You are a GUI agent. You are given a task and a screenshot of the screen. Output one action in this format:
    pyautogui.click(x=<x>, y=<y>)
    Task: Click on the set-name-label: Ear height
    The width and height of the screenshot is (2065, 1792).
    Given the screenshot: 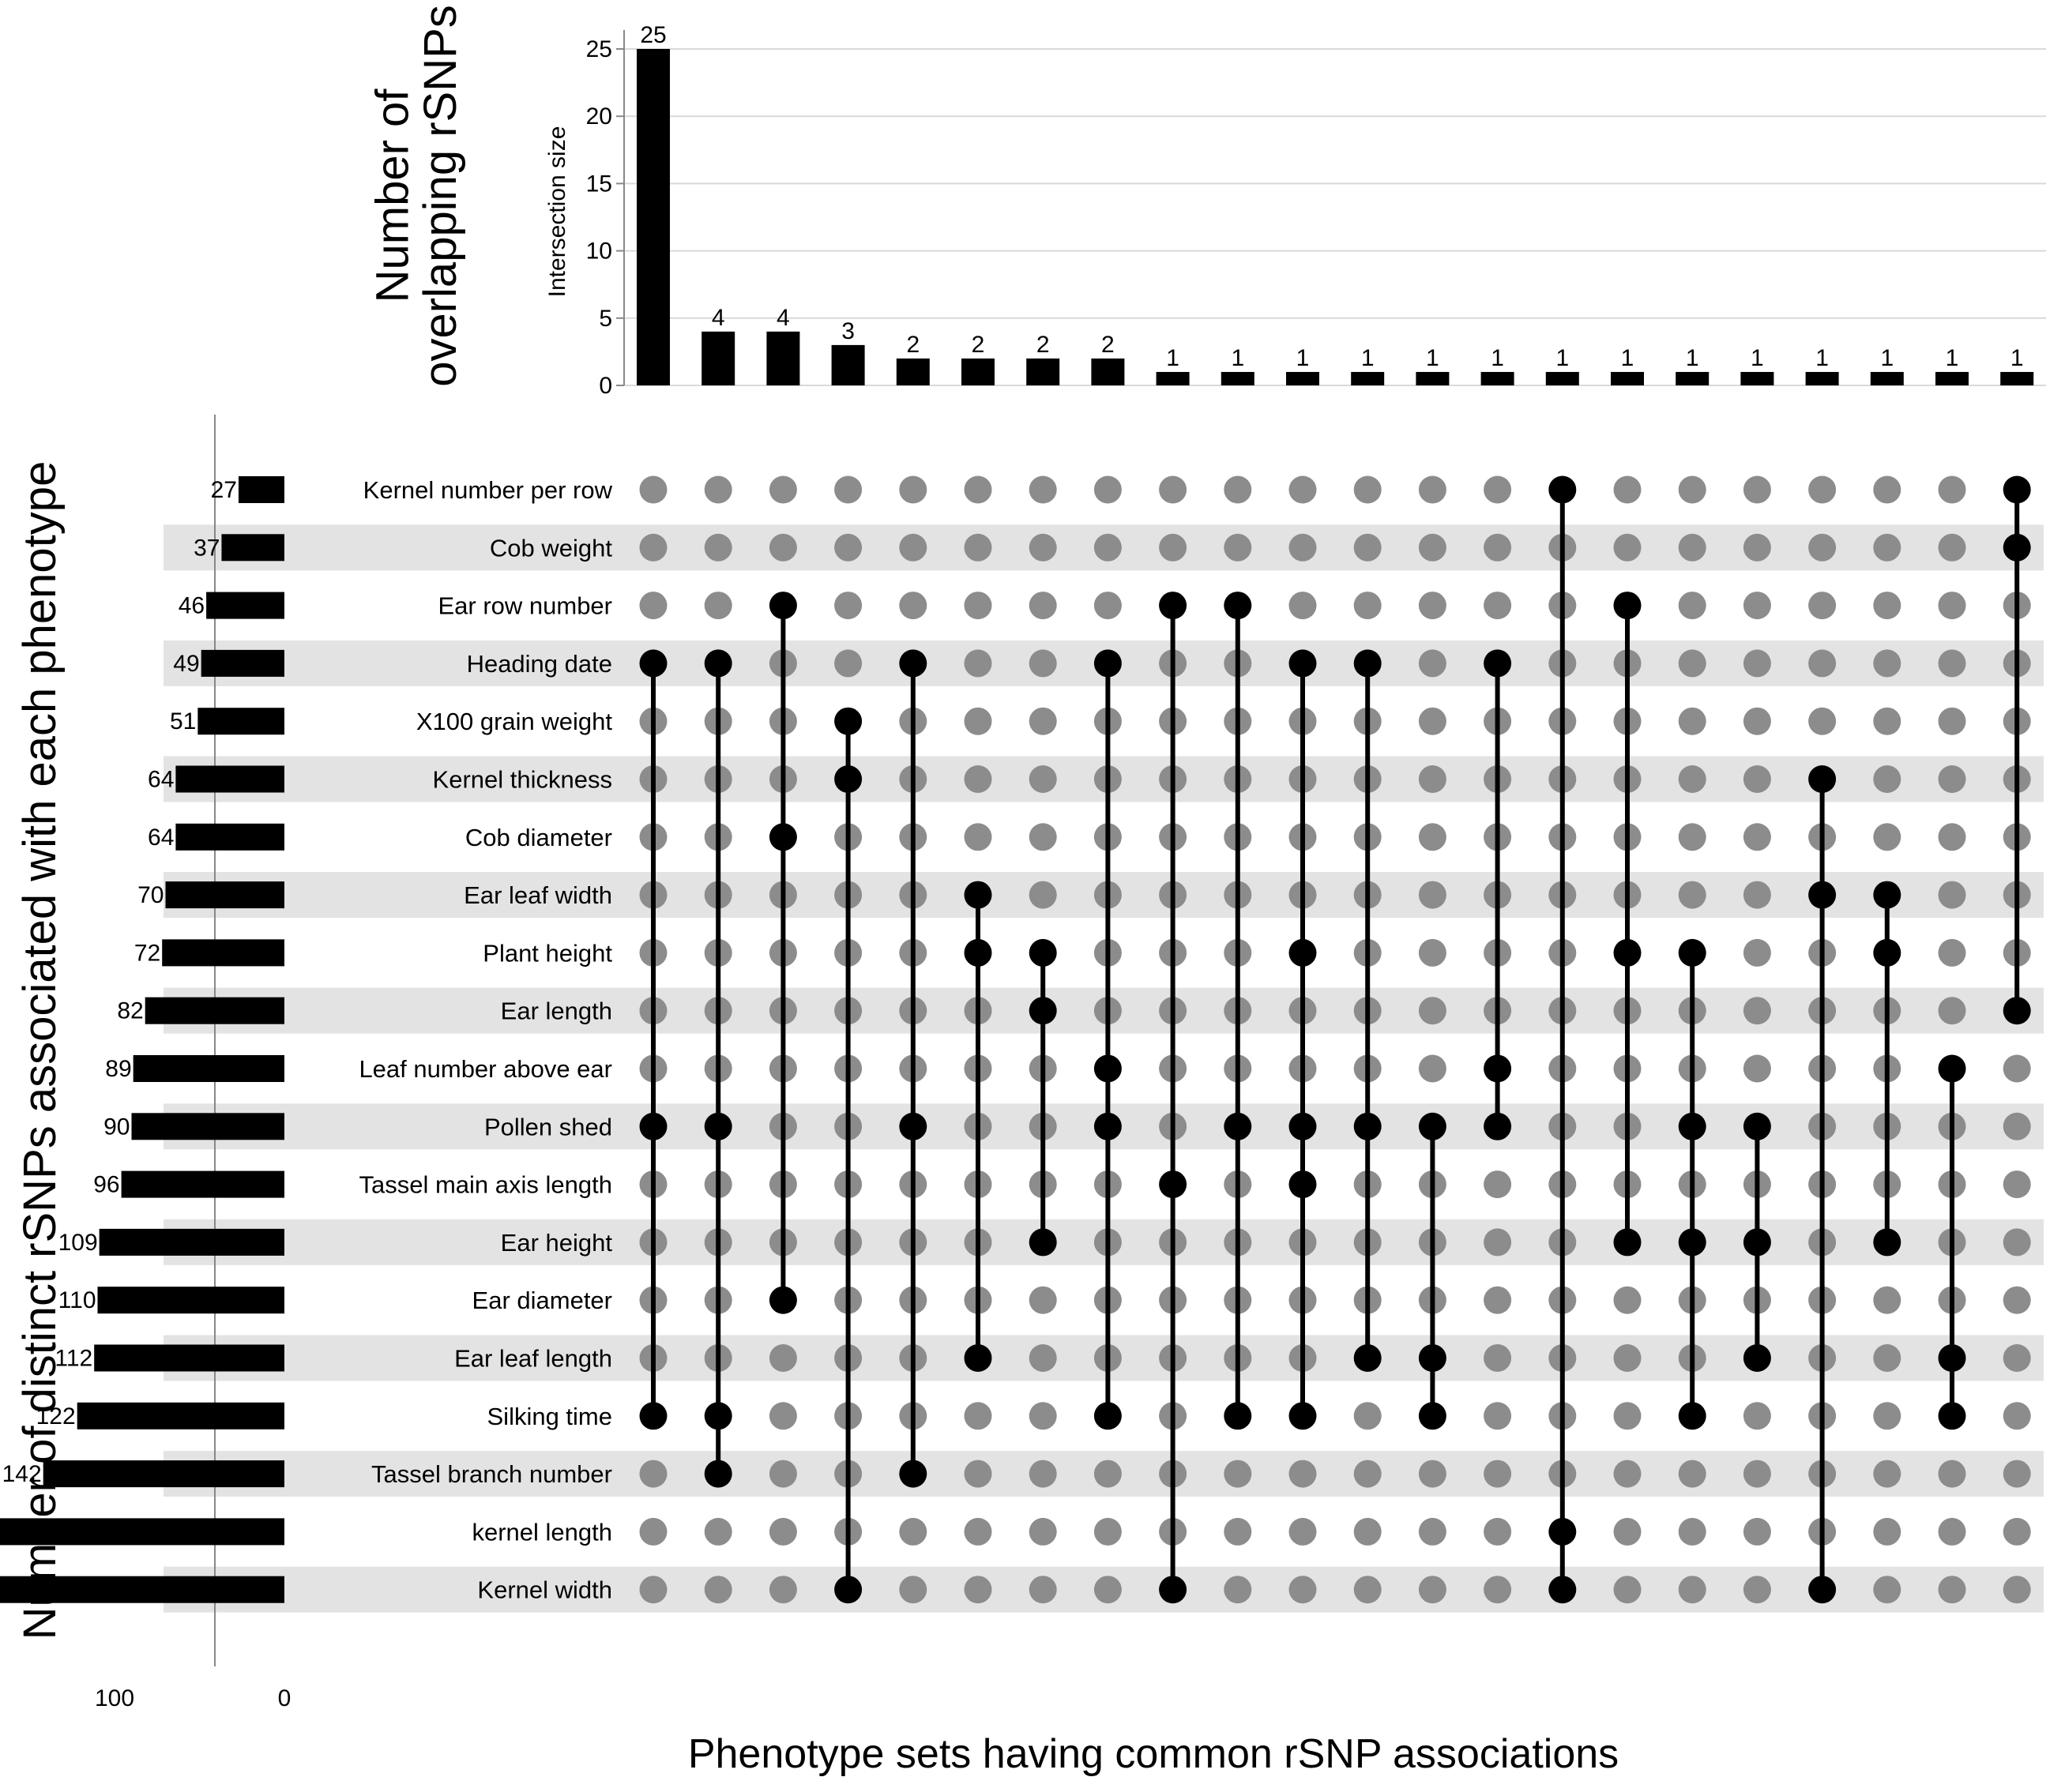 What is the action you would take?
    pyautogui.click(x=557, y=1243)
    